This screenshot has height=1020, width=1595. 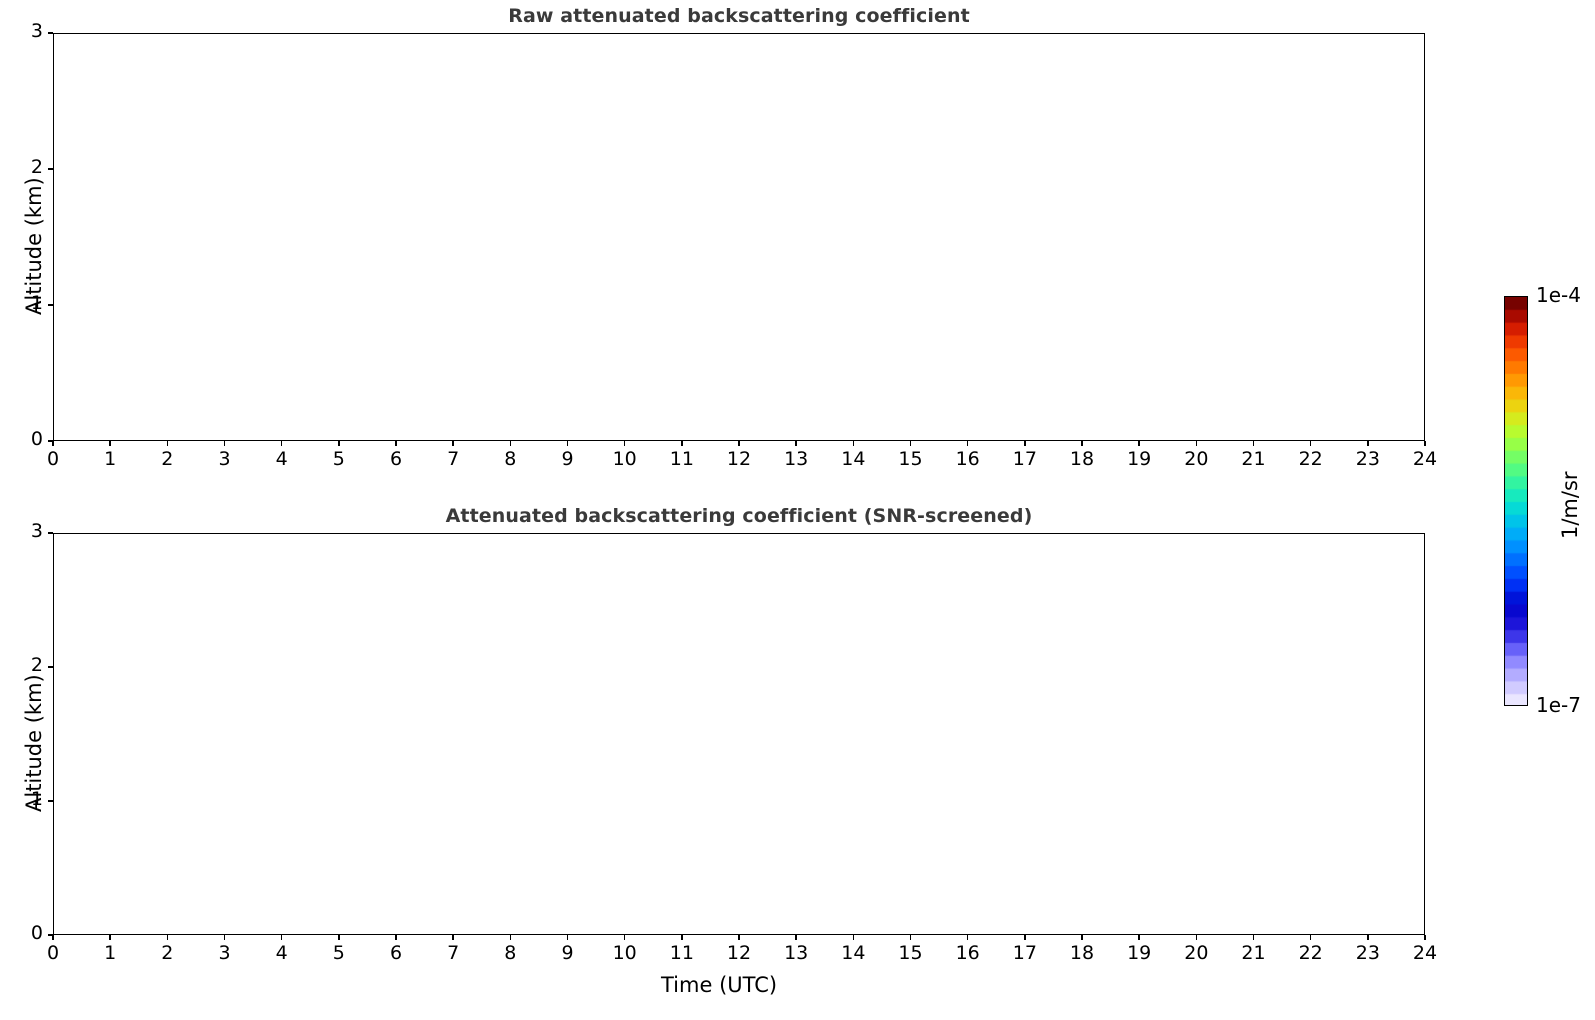 I want to click on x-tick-label: 20, so click(x=1196, y=953).